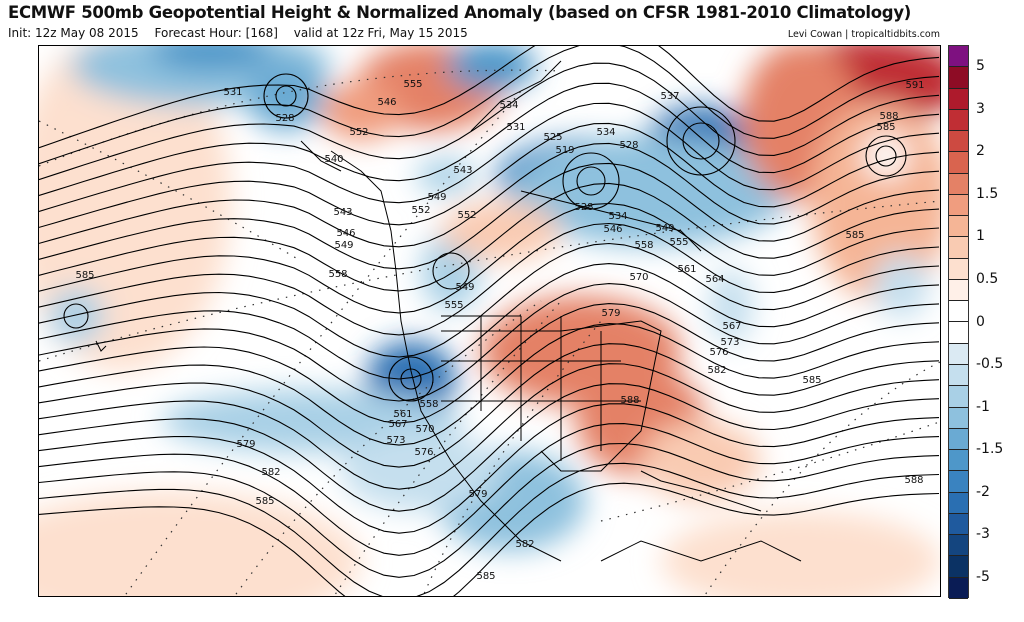  I want to click on colorbar-label: 1.5, so click(987, 193).